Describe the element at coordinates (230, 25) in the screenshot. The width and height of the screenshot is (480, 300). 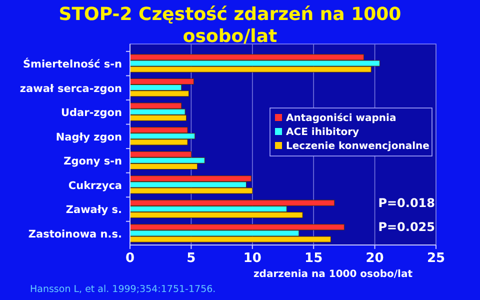
I see `chart-title: STOP-2 Częstość zdarzeń na 1000 osobo/lat` at that location.